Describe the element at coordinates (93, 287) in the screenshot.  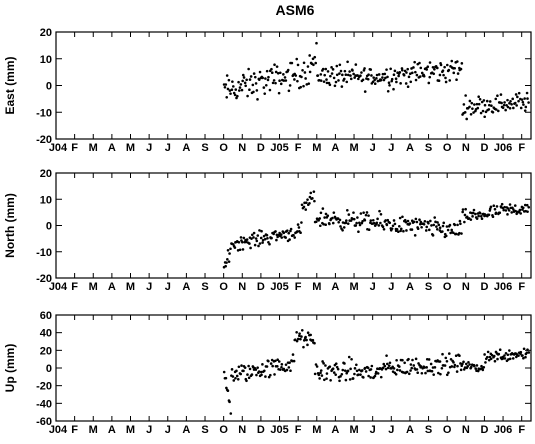
I see `x-tick-label: M` at that location.